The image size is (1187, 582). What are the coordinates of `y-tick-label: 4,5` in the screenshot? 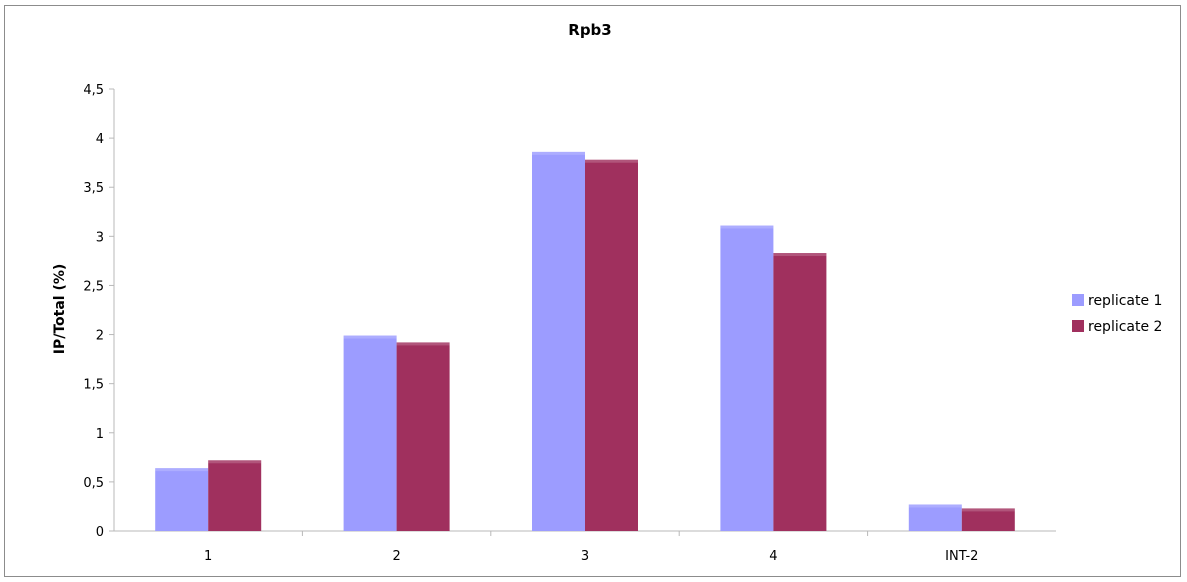 It's located at (93, 90).